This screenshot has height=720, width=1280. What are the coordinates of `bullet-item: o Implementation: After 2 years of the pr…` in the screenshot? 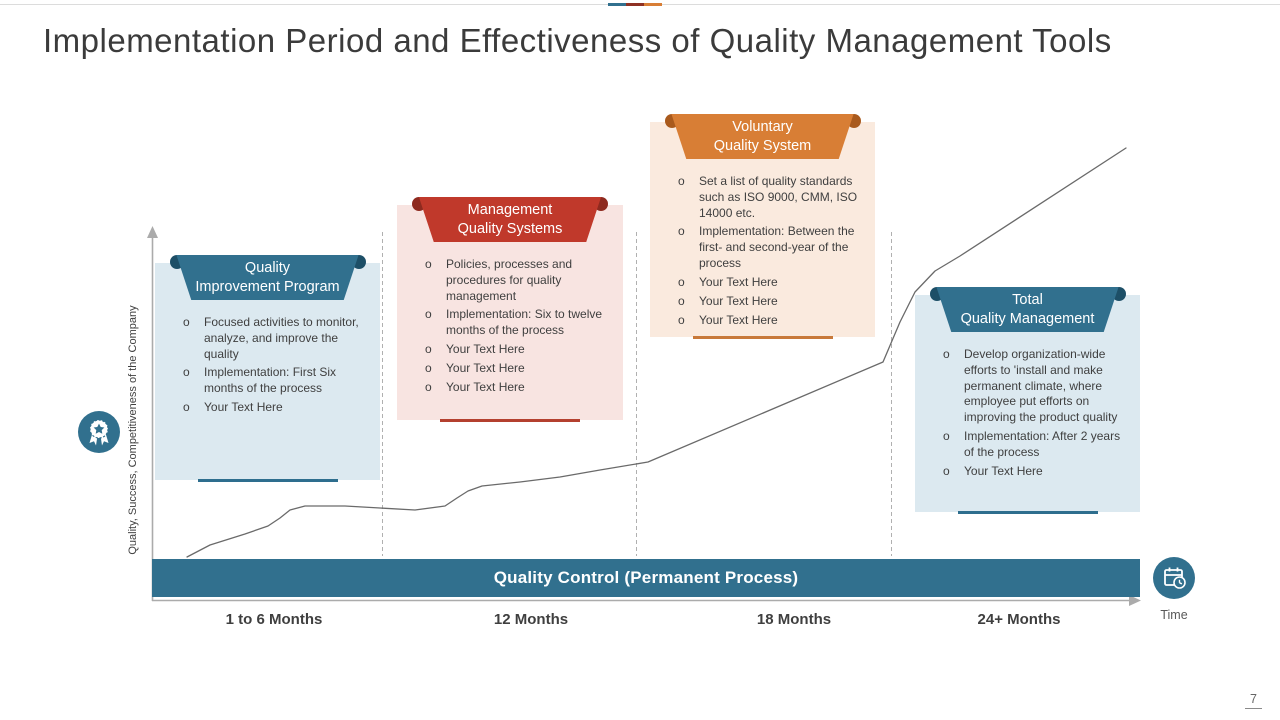 It's located at (1032, 444).